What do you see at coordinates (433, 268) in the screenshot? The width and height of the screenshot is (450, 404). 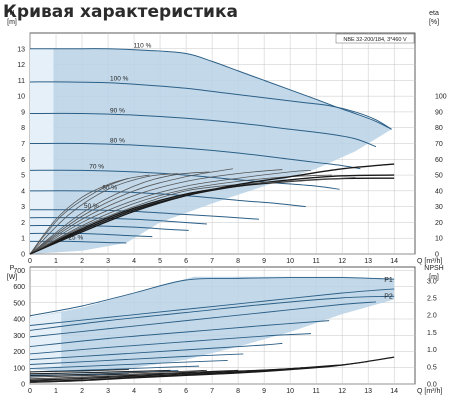 I see `bottom-right-axis-label: NPSH` at bounding box center [433, 268].